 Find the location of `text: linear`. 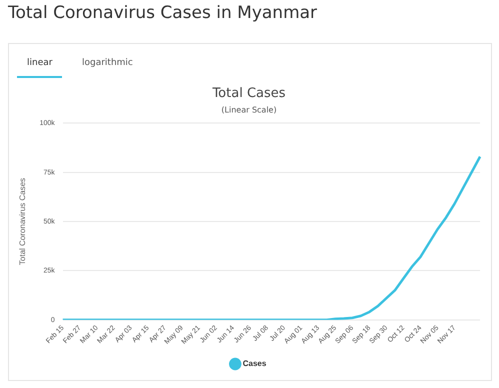

text: linear is located at coordinates (39, 68).